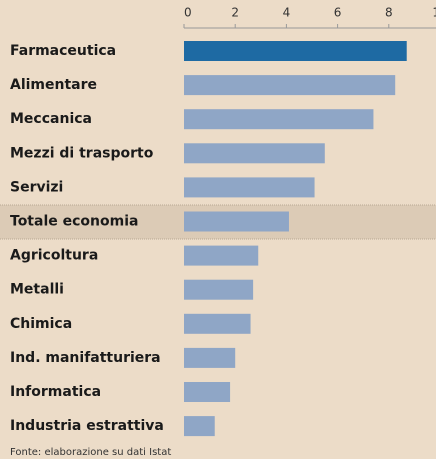 The image size is (436, 459). What do you see at coordinates (54, 256) in the screenshot?
I see `category-label: Agricoltura` at bounding box center [54, 256].